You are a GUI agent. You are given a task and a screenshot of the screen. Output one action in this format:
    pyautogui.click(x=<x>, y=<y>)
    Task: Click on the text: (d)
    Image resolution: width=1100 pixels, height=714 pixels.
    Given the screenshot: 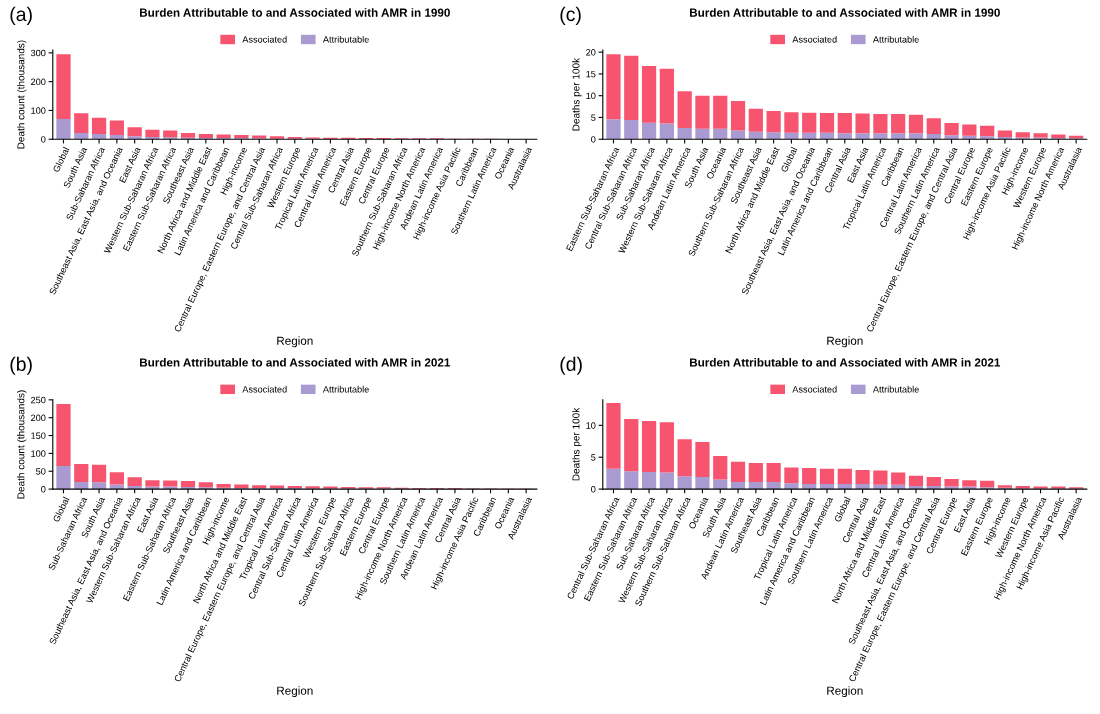 What is the action you would take?
    pyautogui.click(x=571, y=365)
    